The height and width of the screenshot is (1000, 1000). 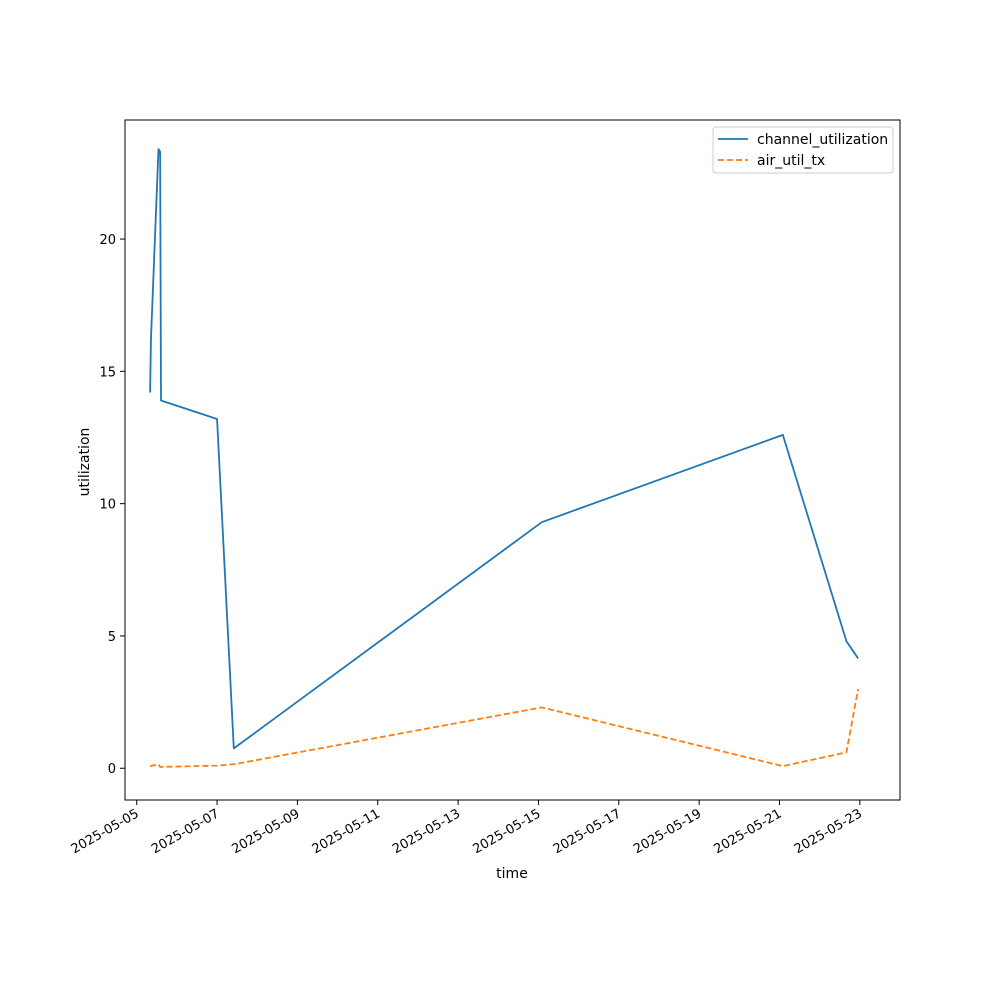 I want to click on legend-label: channel_utilization, so click(x=822, y=140).